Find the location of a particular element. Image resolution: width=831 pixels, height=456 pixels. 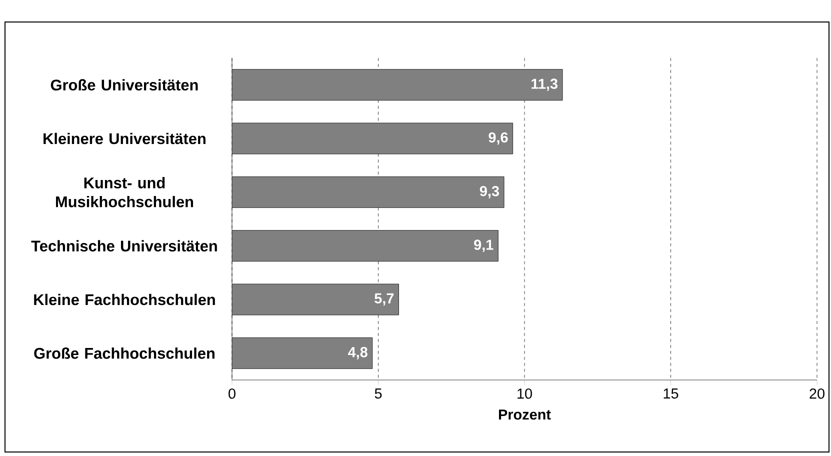

x-tick-label: 0 is located at coordinates (232, 393).